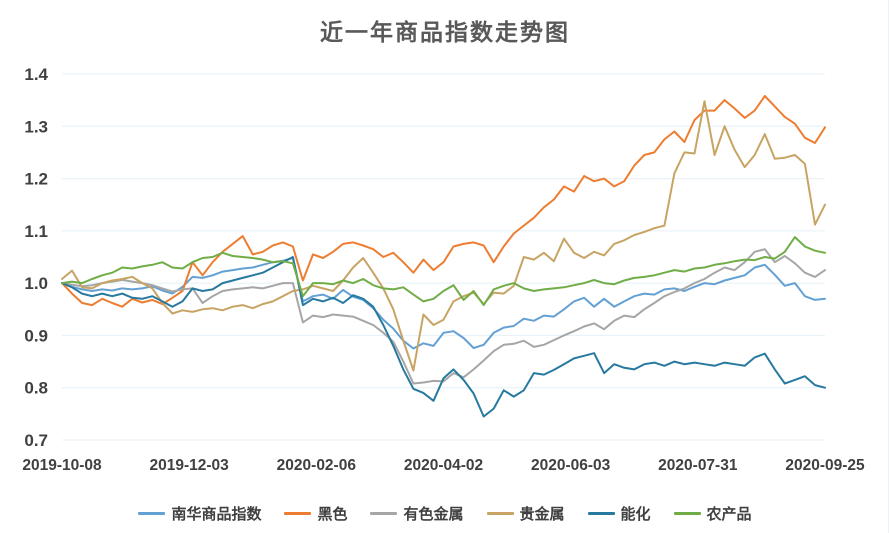 This screenshot has width=890, height=533. What do you see at coordinates (36, 440) in the screenshot?
I see `y-axis-tick-label: 0.7` at bounding box center [36, 440].